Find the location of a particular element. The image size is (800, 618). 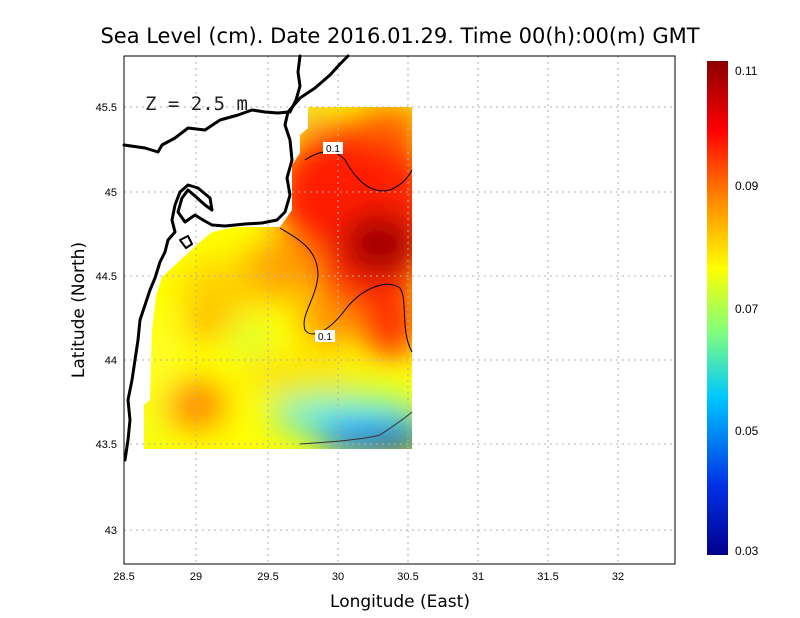

x-tick-labels: 28.5 29 29.5 30 30.5 31 31.5 32 is located at coordinates (368, 577).